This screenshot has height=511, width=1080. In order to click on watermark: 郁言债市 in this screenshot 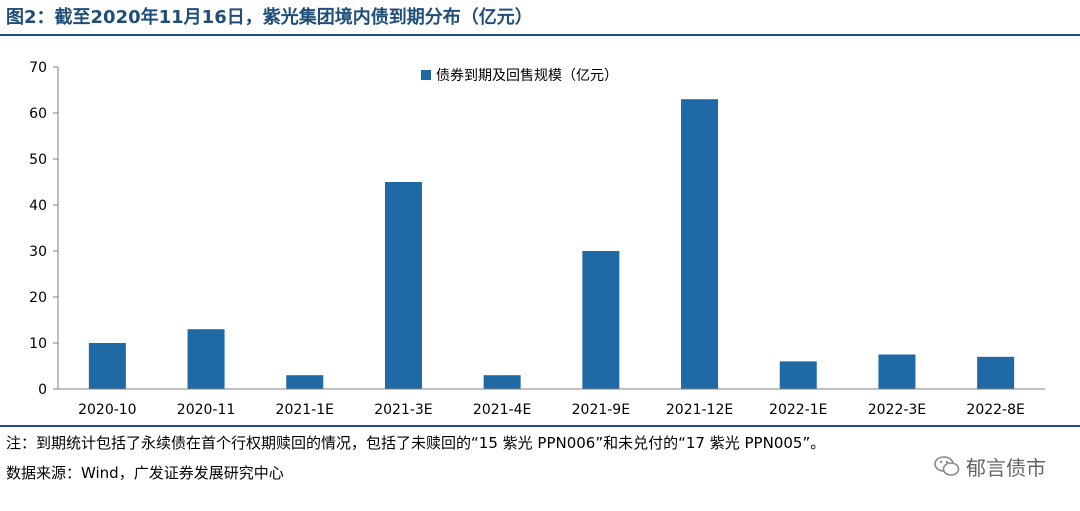, I will do `click(990, 466)`.